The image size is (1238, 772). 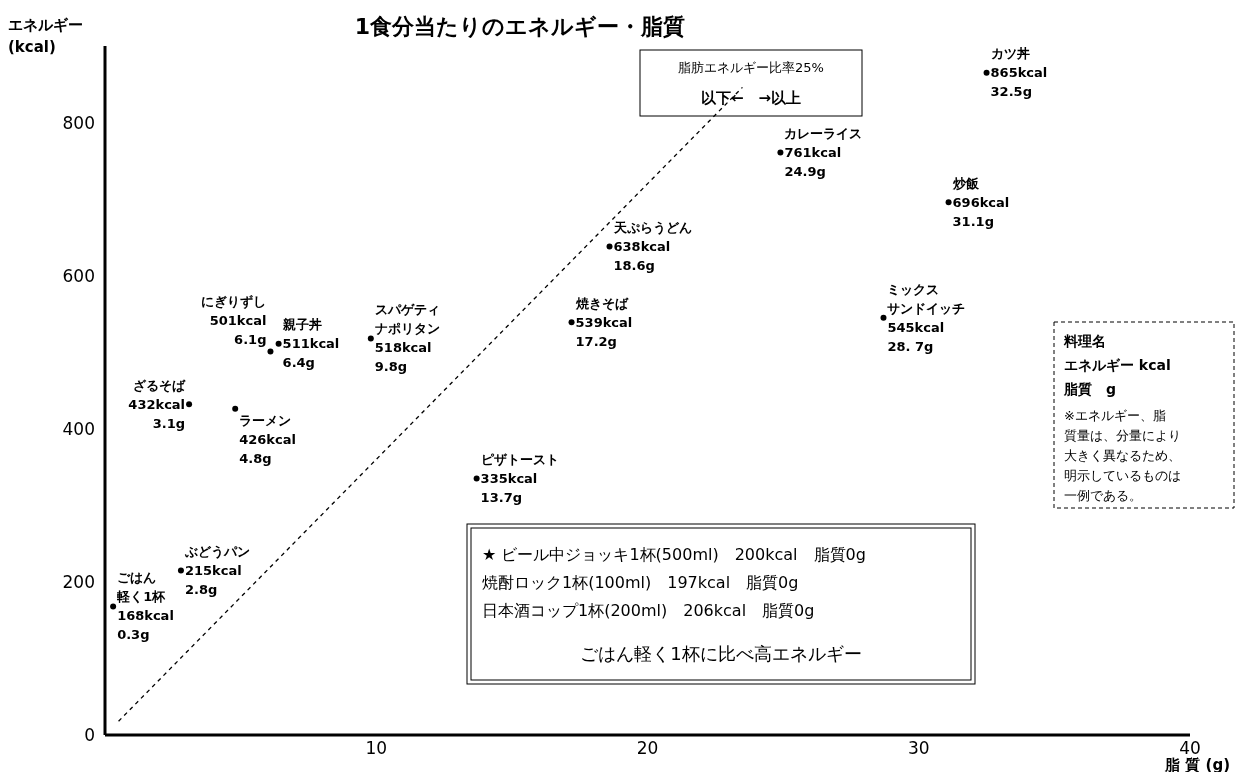 I want to click on y-axis-title: エネルギー (kcal), so click(x=45, y=36).